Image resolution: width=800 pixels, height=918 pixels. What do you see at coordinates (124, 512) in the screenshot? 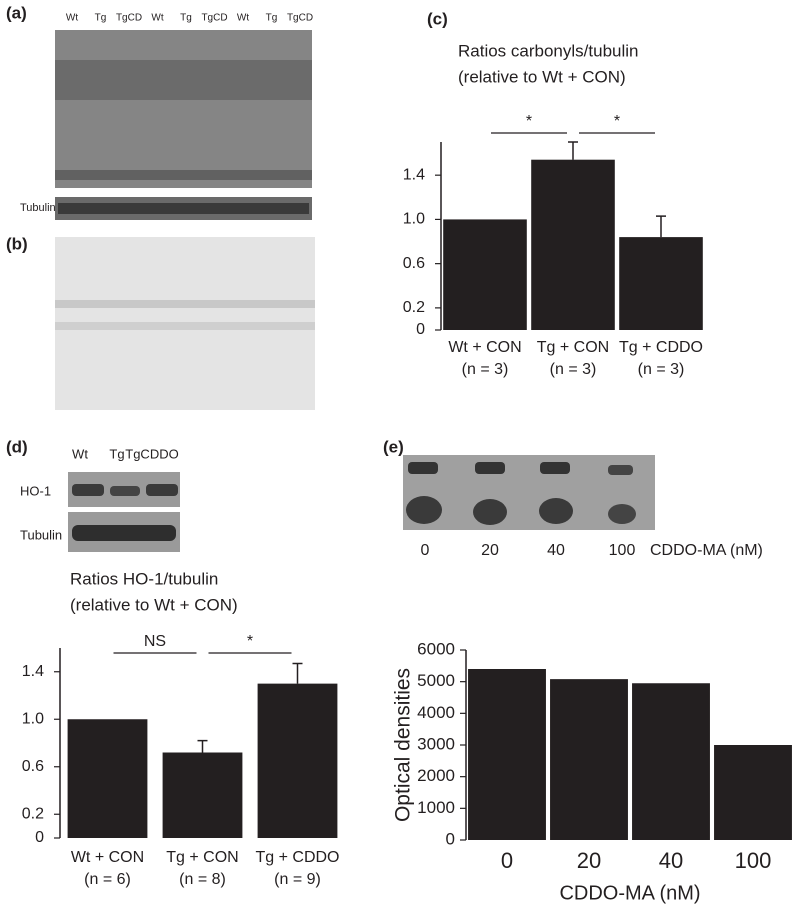
I see `blot-d` at bounding box center [124, 512].